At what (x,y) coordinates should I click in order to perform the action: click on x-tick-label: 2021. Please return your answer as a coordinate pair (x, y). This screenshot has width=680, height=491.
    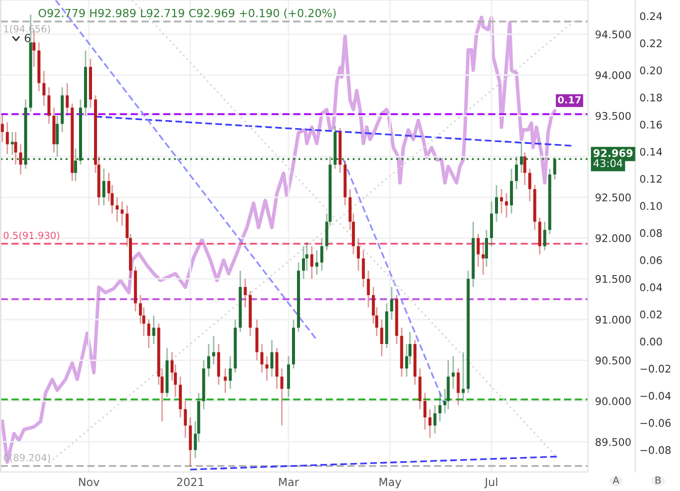
    Looking at the image, I should click on (190, 482).